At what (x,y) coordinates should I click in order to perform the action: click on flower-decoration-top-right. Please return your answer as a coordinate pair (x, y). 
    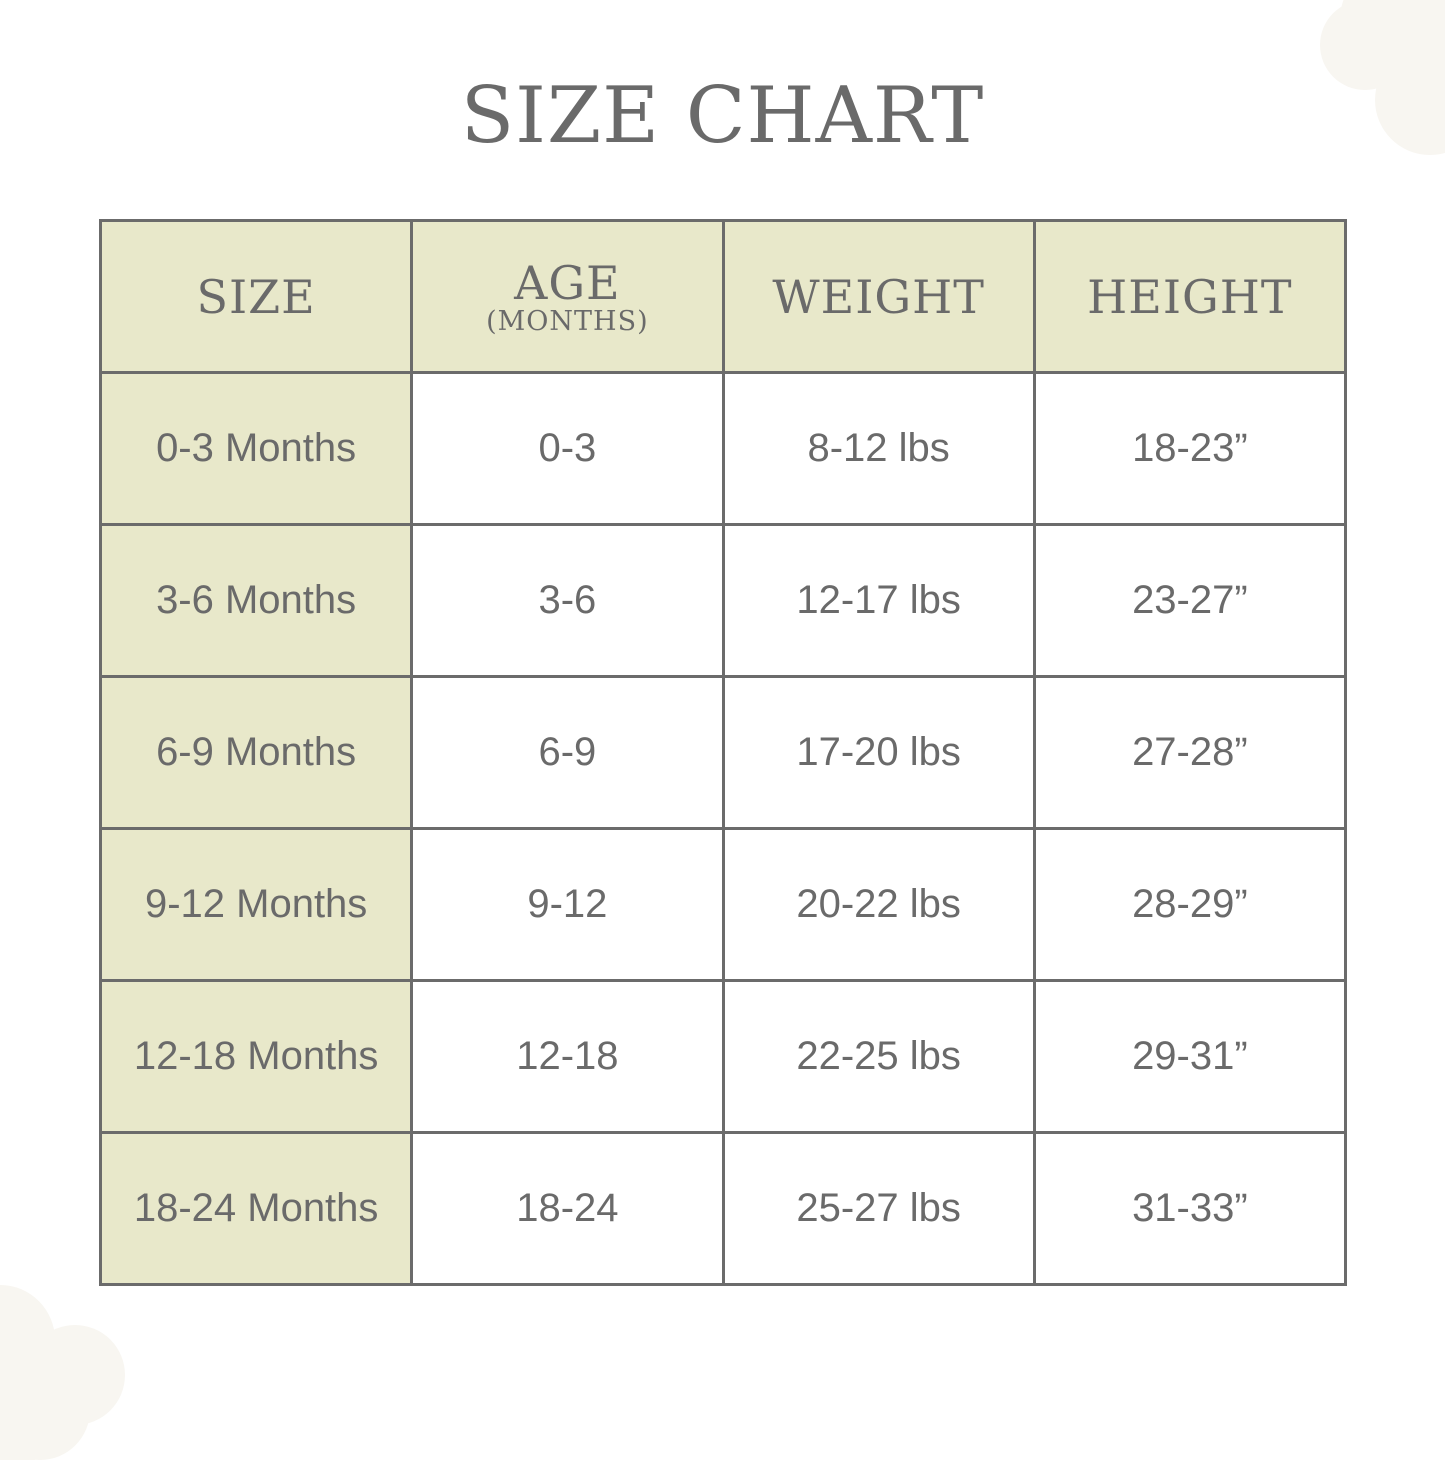
    Looking at the image, I should click on (1382, 77).